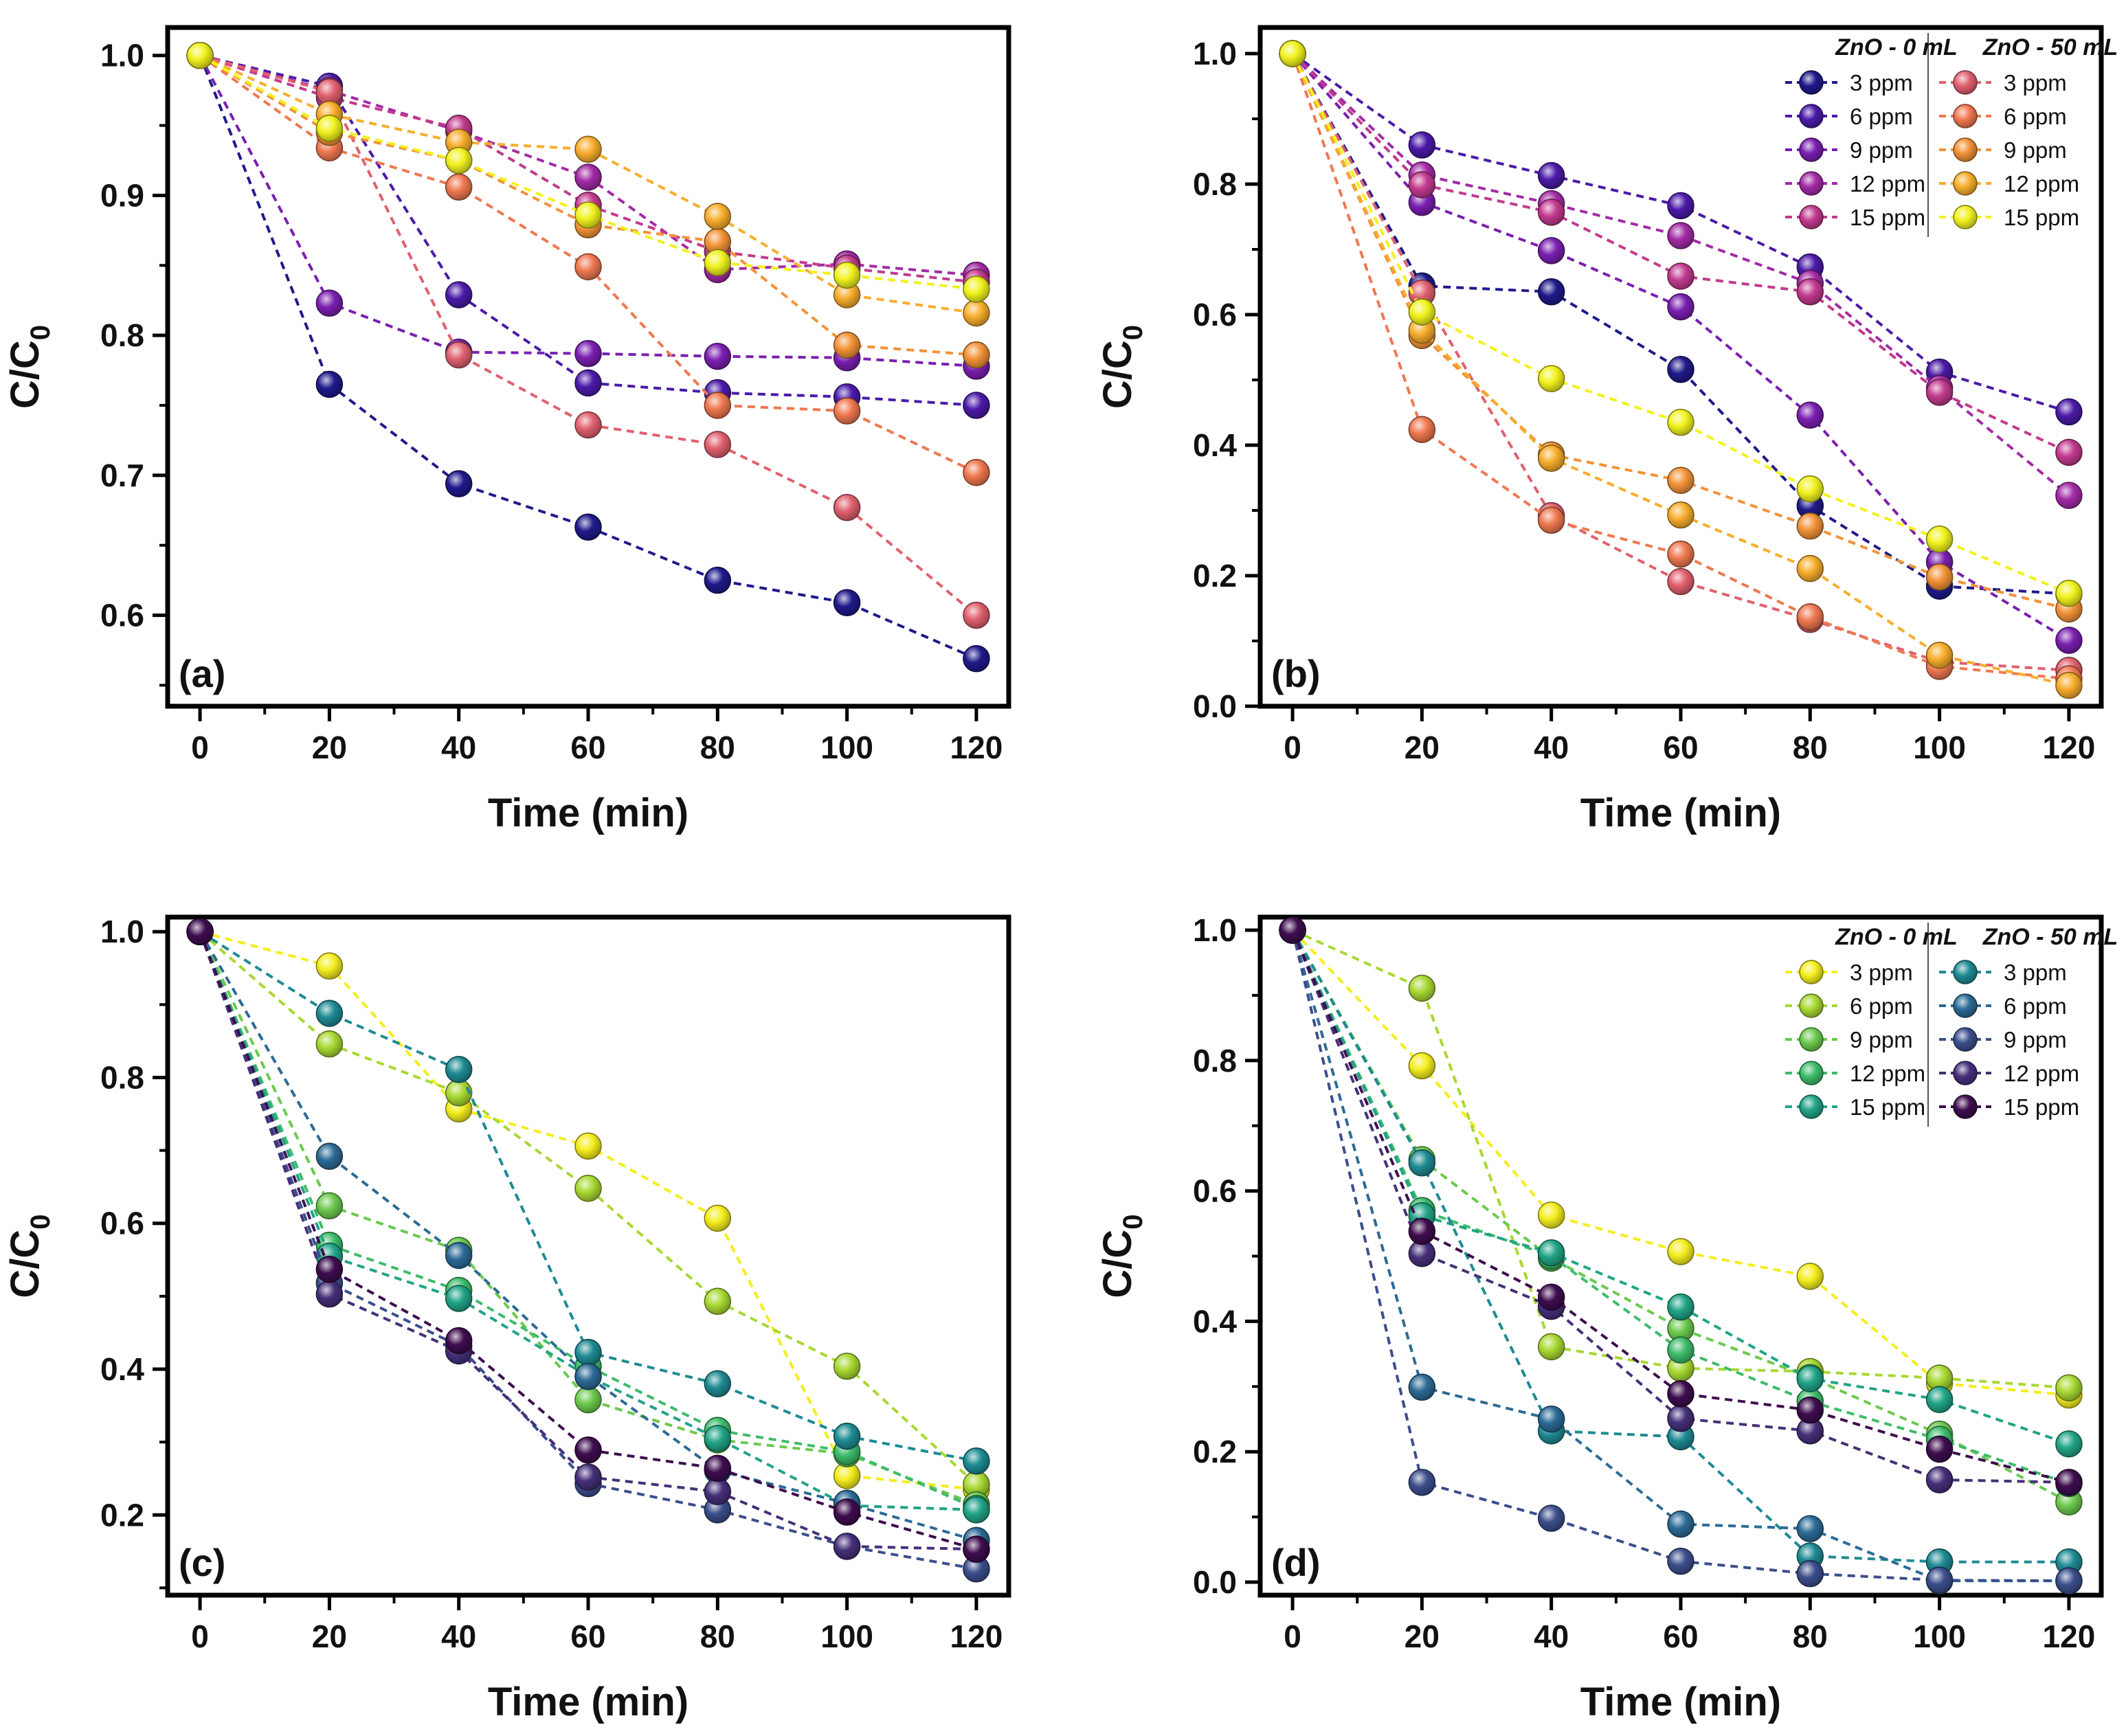 Image resolution: width=2126 pixels, height=1736 pixels. I want to click on legend-entry: 3 ppm, so click(2003, 972).